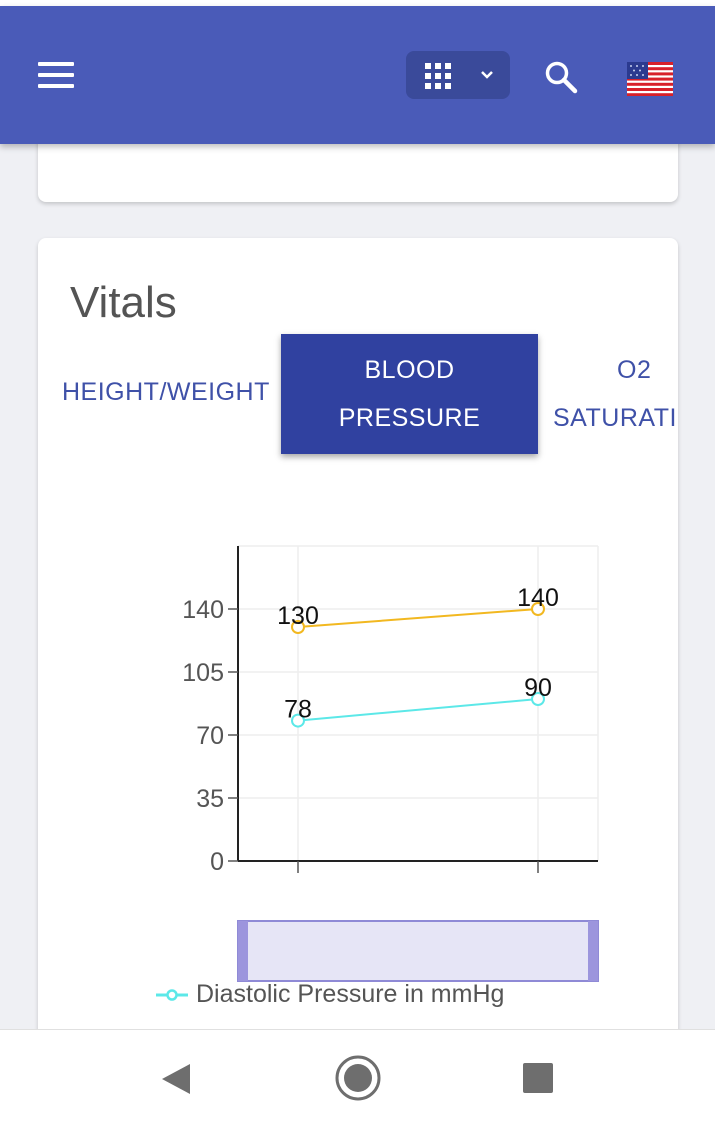 The width and height of the screenshot is (715, 1124). What do you see at coordinates (298, 616) in the screenshot?
I see `data-label: 130` at bounding box center [298, 616].